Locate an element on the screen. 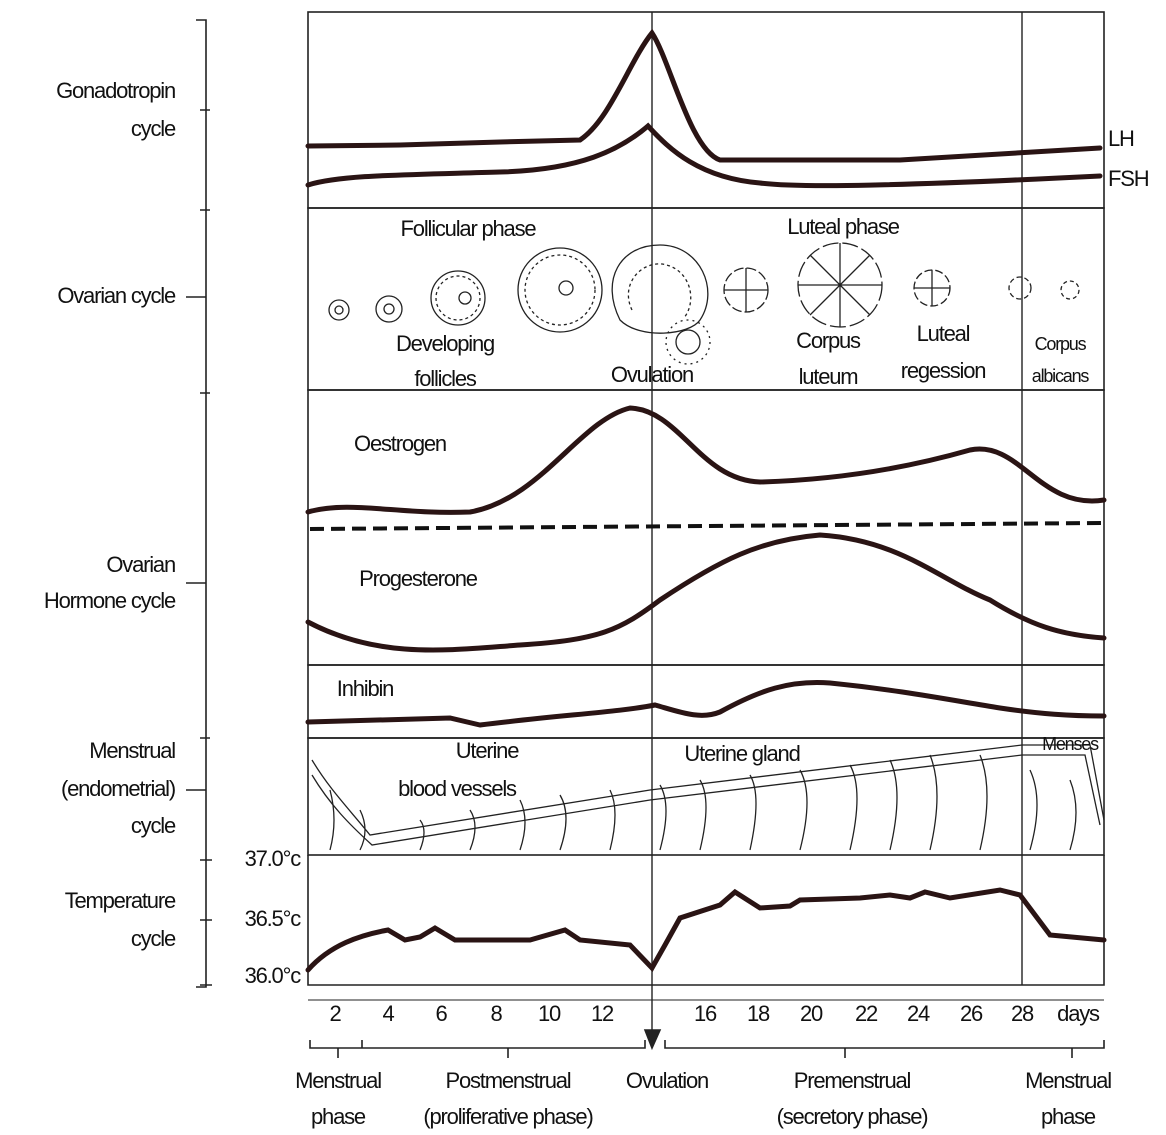 Image resolution: width=1166 pixels, height=1135 pixels. row-label: Menstrual is located at coordinates (132, 750).